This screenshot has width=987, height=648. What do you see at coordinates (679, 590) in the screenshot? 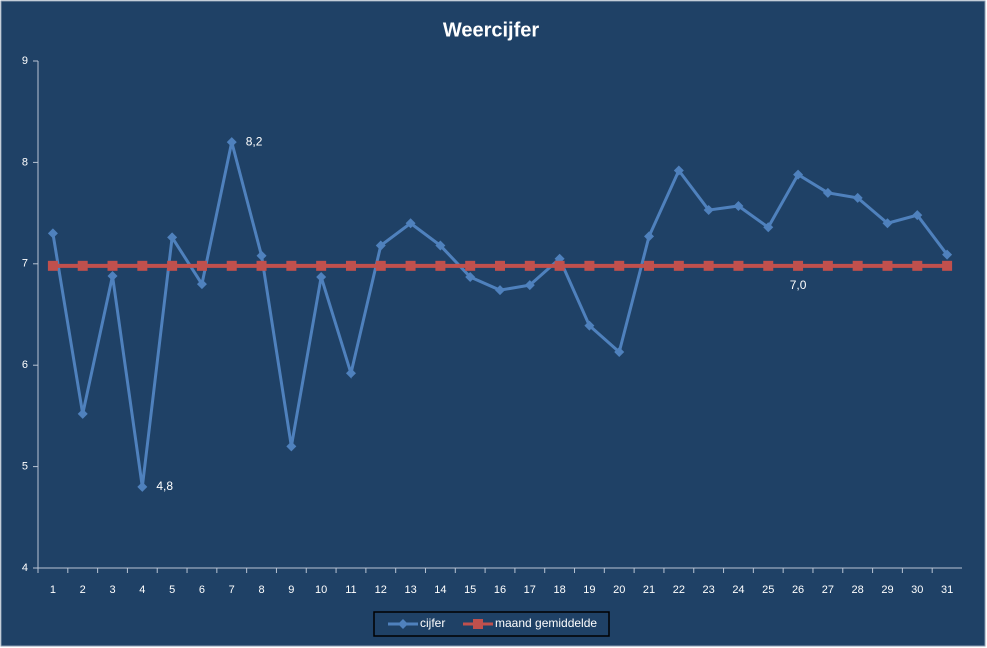
I see `x-tick-label: 22` at bounding box center [679, 590].